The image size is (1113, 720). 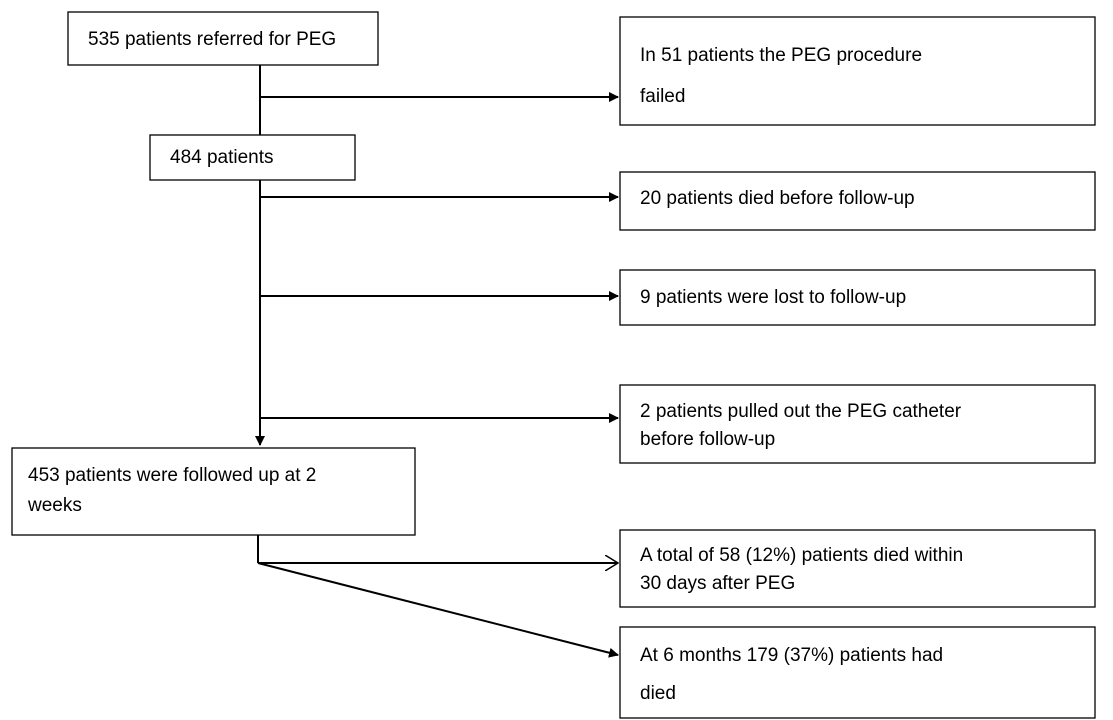 What do you see at coordinates (781, 55) in the screenshot?
I see `box-text: In 51 patients the PEG procedure` at bounding box center [781, 55].